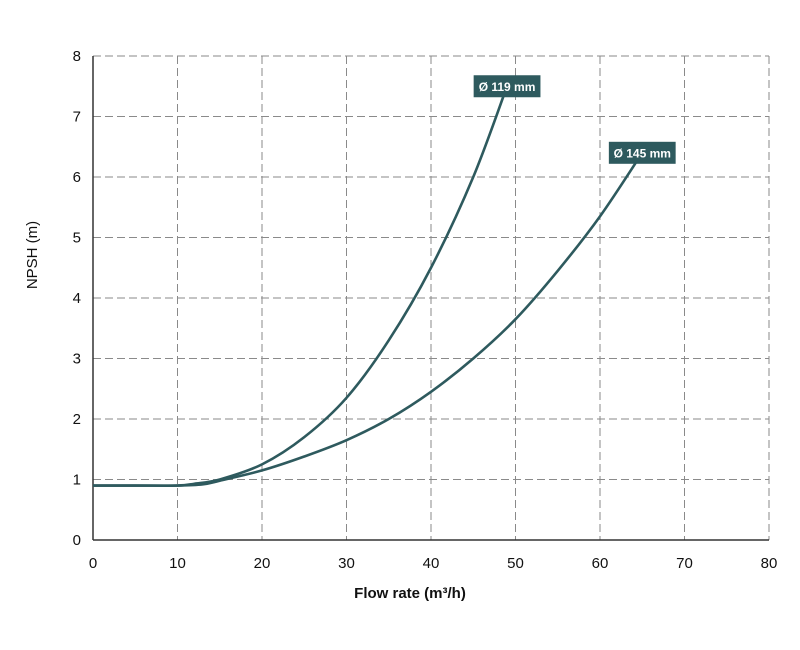  What do you see at coordinates (600, 563) in the screenshot?
I see `x-tick-label: 60` at bounding box center [600, 563].